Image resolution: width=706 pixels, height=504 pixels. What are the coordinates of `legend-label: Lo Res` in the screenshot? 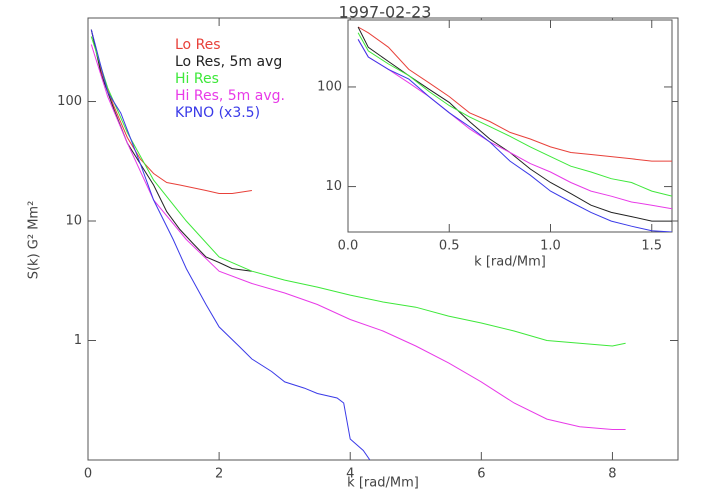 It's located at (198, 45).